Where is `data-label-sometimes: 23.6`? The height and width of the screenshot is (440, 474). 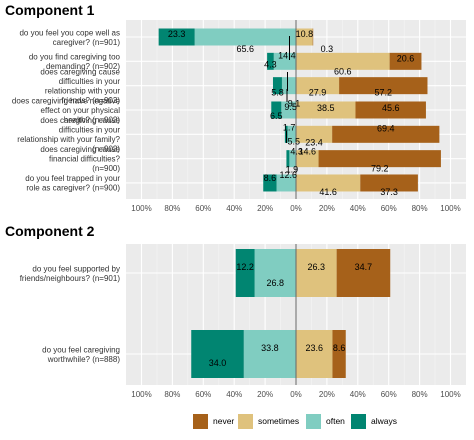 data-label-sometimes: 23.6 is located at coordinates (314, 348).